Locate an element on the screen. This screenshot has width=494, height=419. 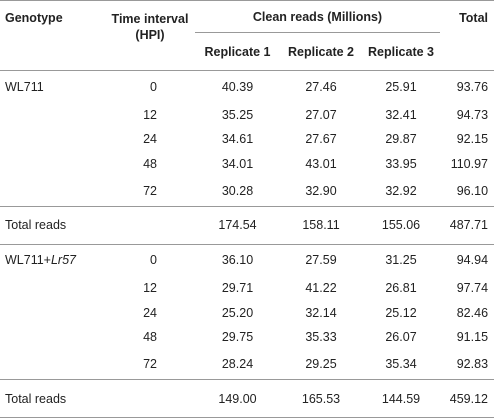
data-row: 12 29.71 41.22 26.81 97.74 is located at coordinates (247, 288).